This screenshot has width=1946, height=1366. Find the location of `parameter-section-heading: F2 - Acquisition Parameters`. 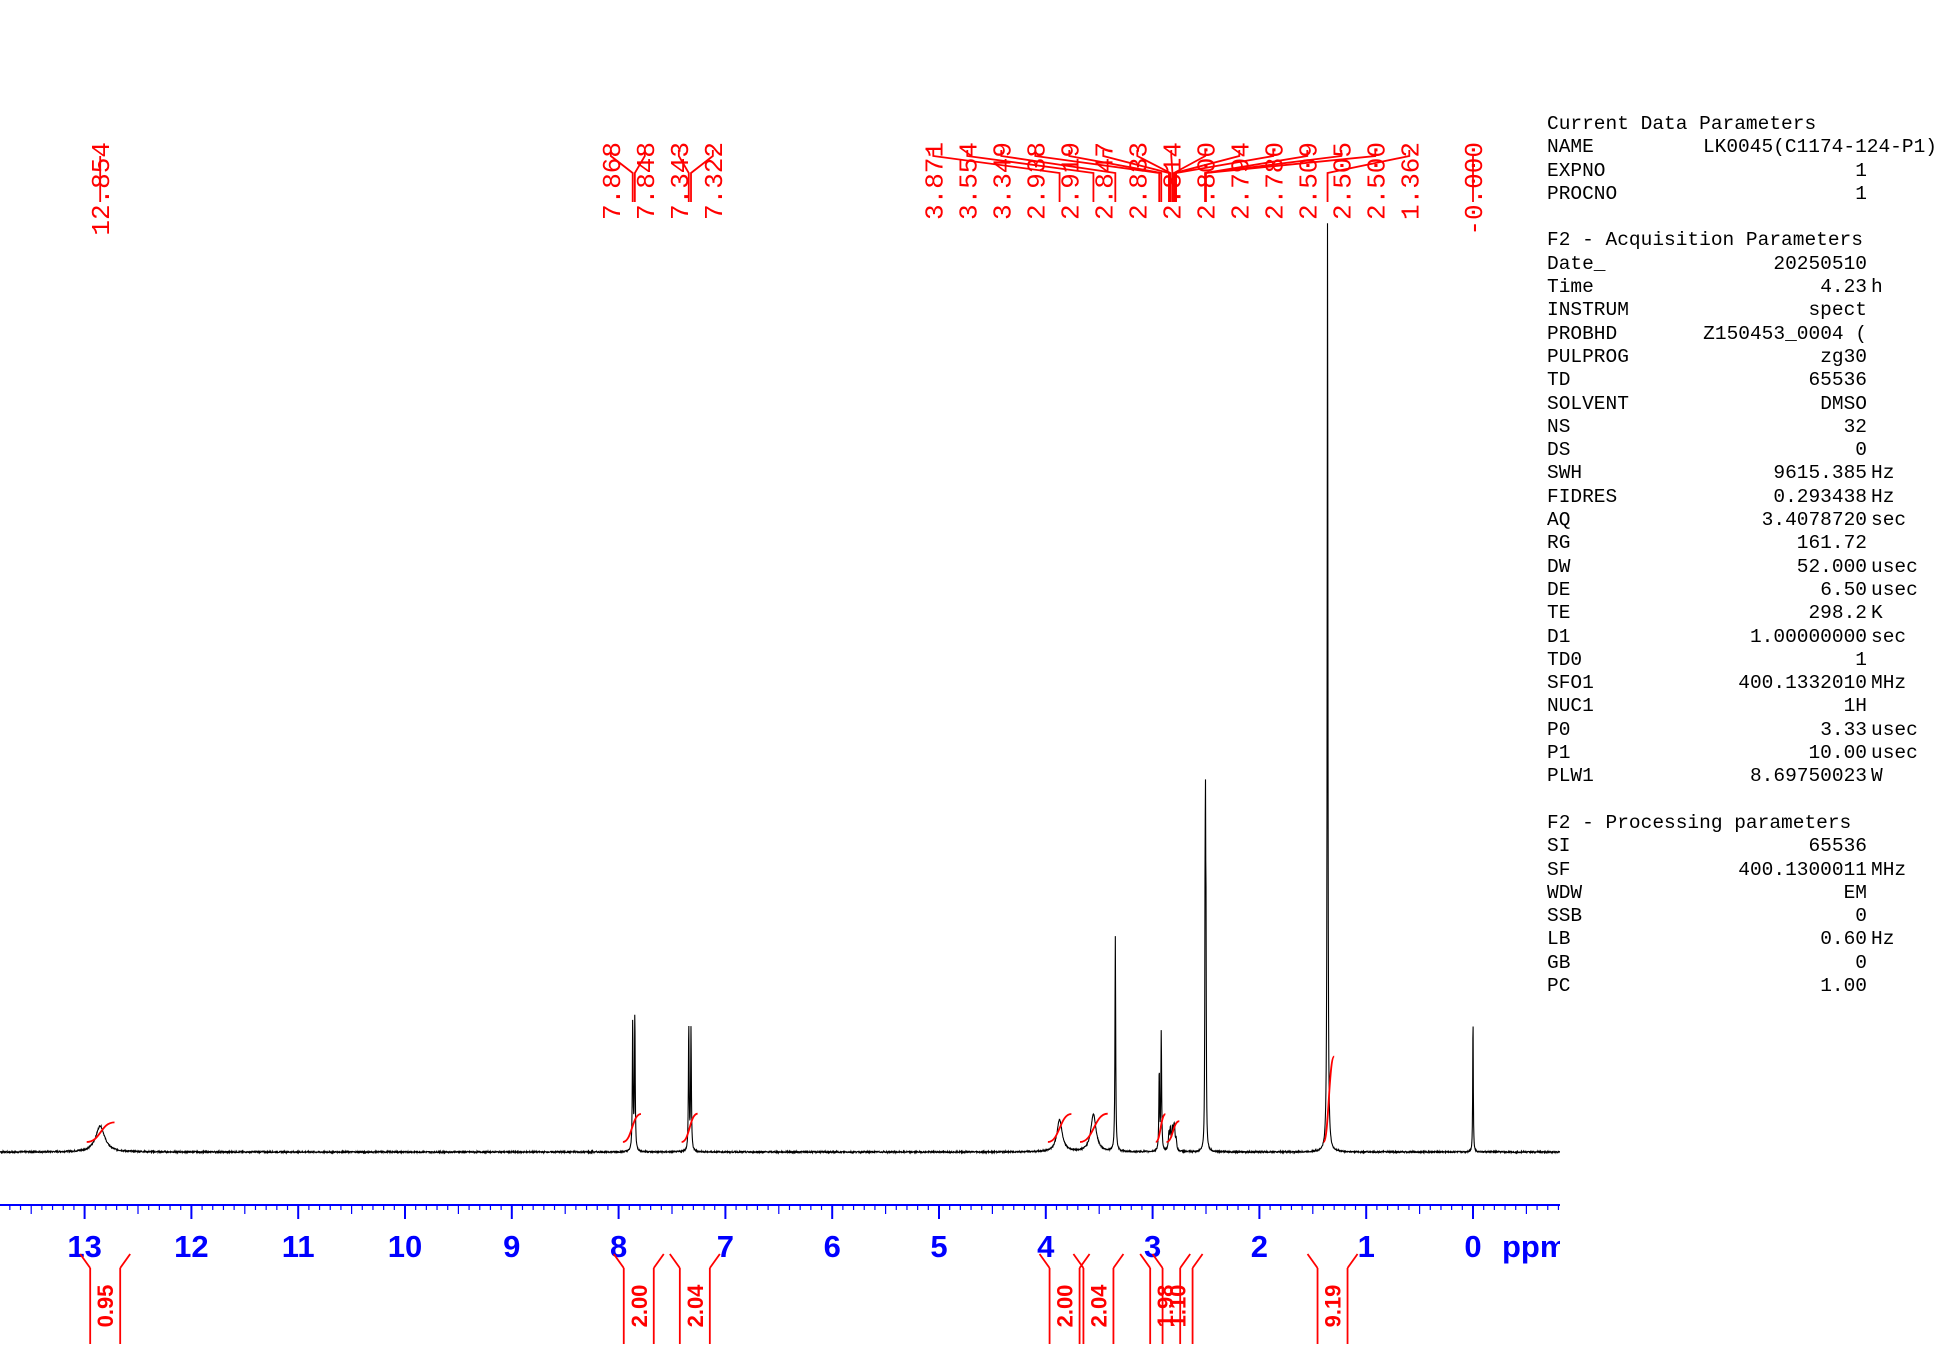

parameter-section-heading: F2 - Acquisition Parameters is located at coordinates (1705, 240).